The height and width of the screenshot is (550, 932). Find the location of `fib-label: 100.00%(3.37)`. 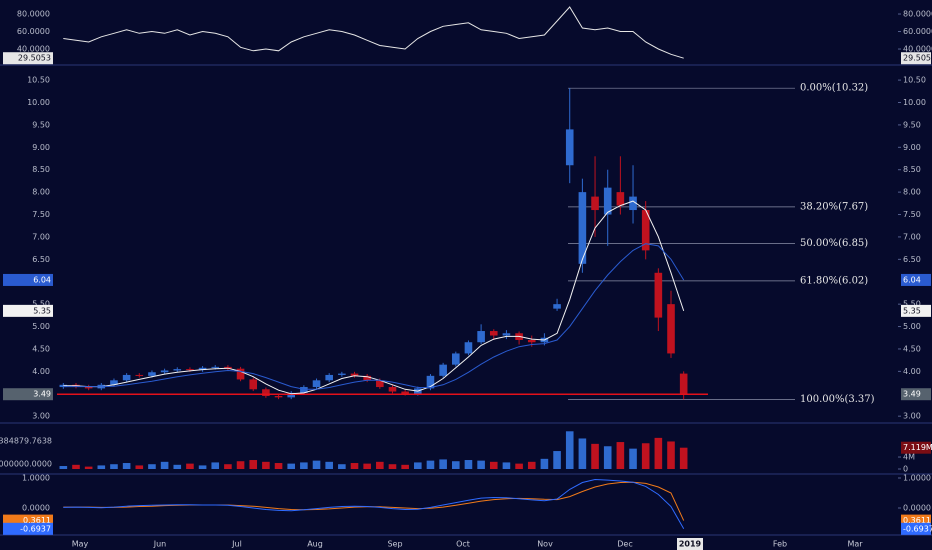

fib-label: 100.00%(3.37) is located at coordinates (837, 399).